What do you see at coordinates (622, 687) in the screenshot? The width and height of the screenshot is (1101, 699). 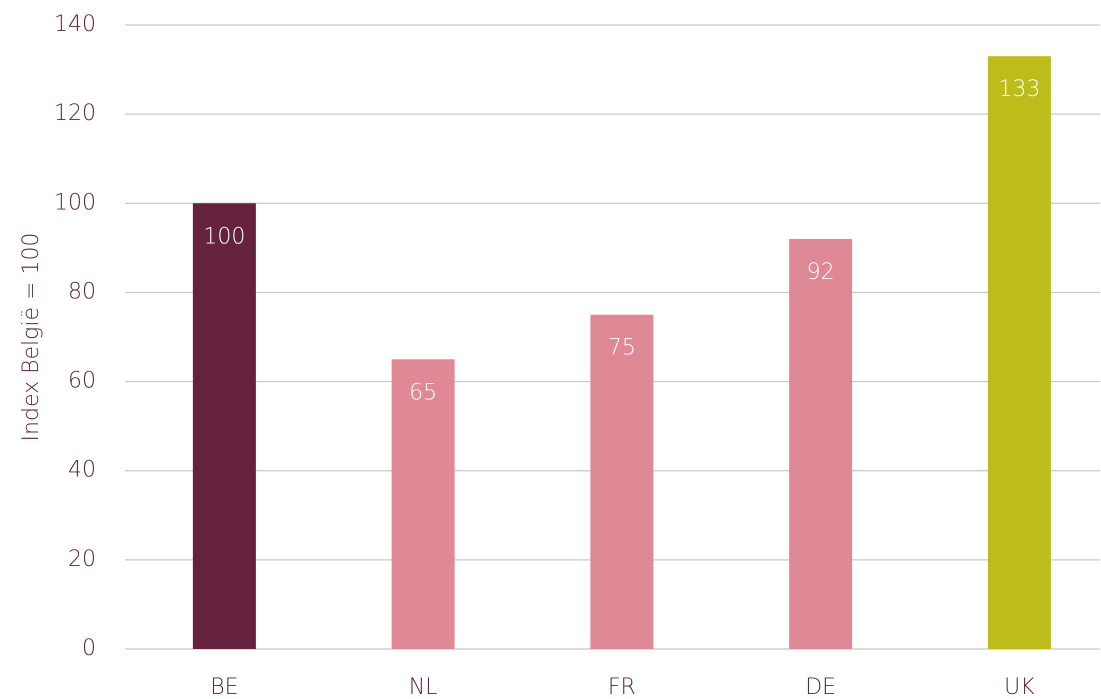 I see `x-tick-label: FR` at bounding box center [622, 687].